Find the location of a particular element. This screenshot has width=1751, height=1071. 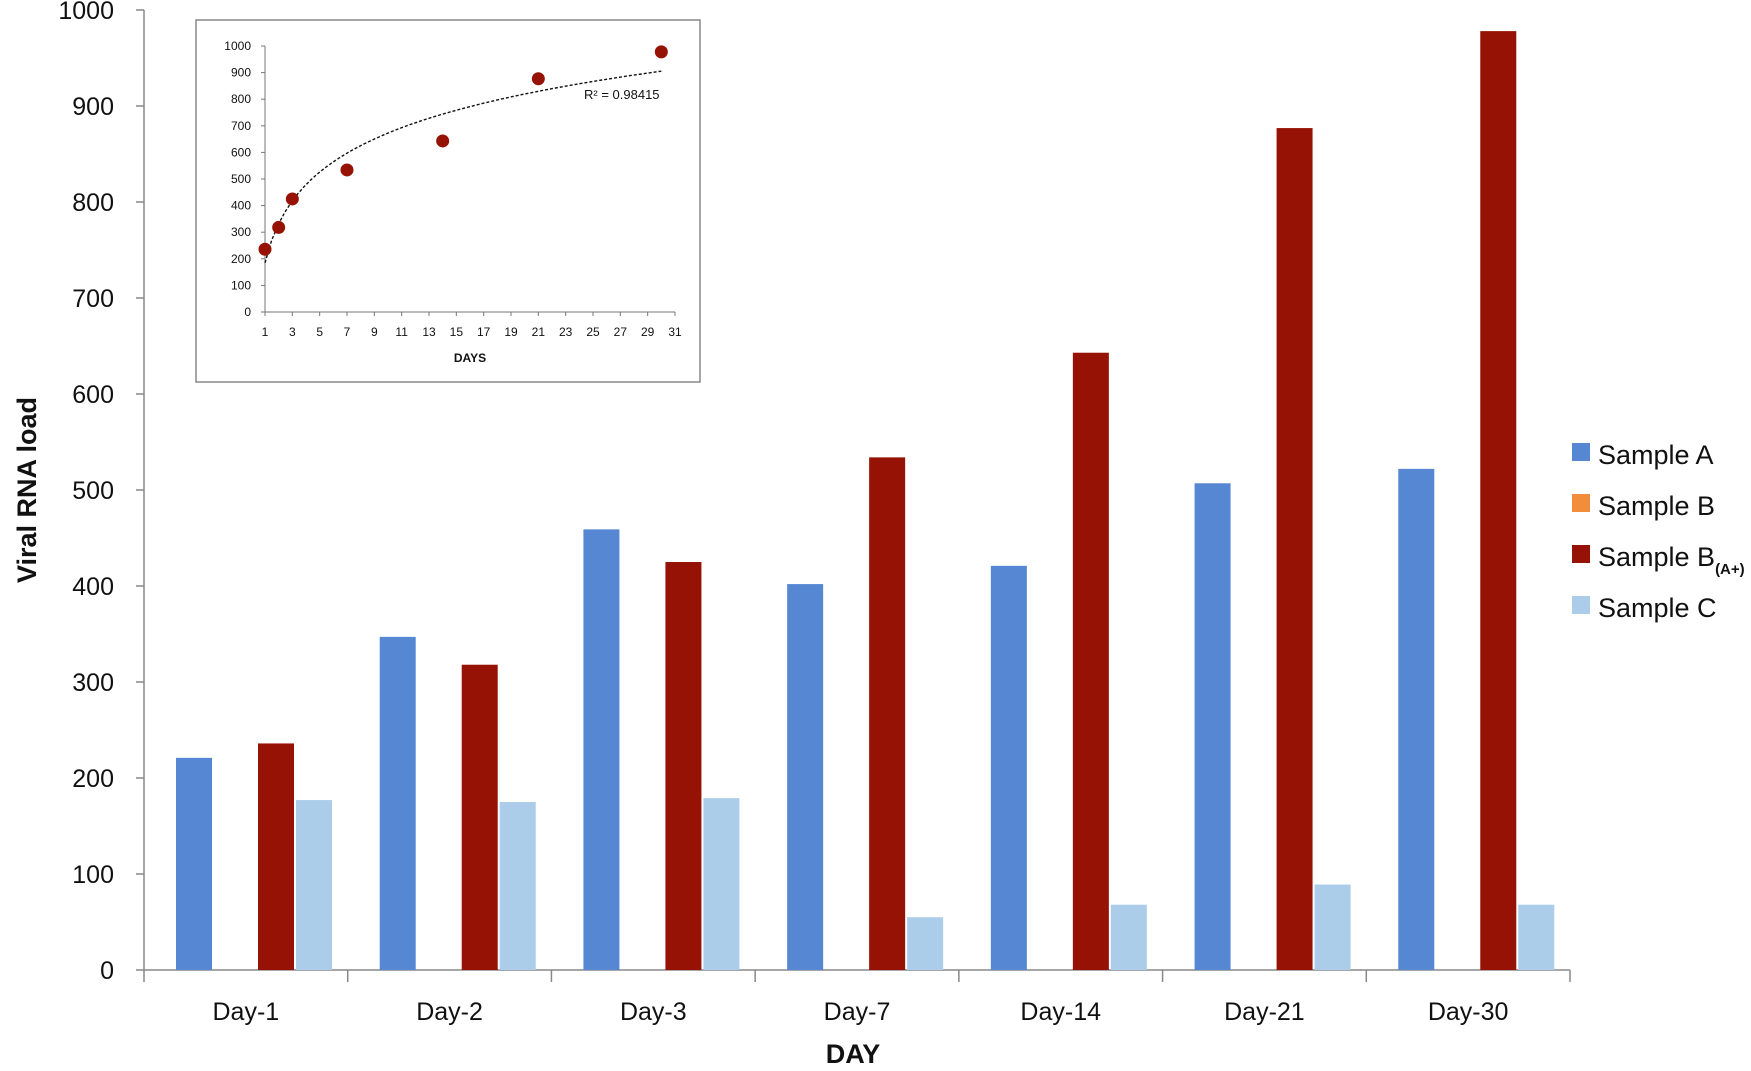

inset-y-tick-label: 300 is located at coordinates (241, 232).